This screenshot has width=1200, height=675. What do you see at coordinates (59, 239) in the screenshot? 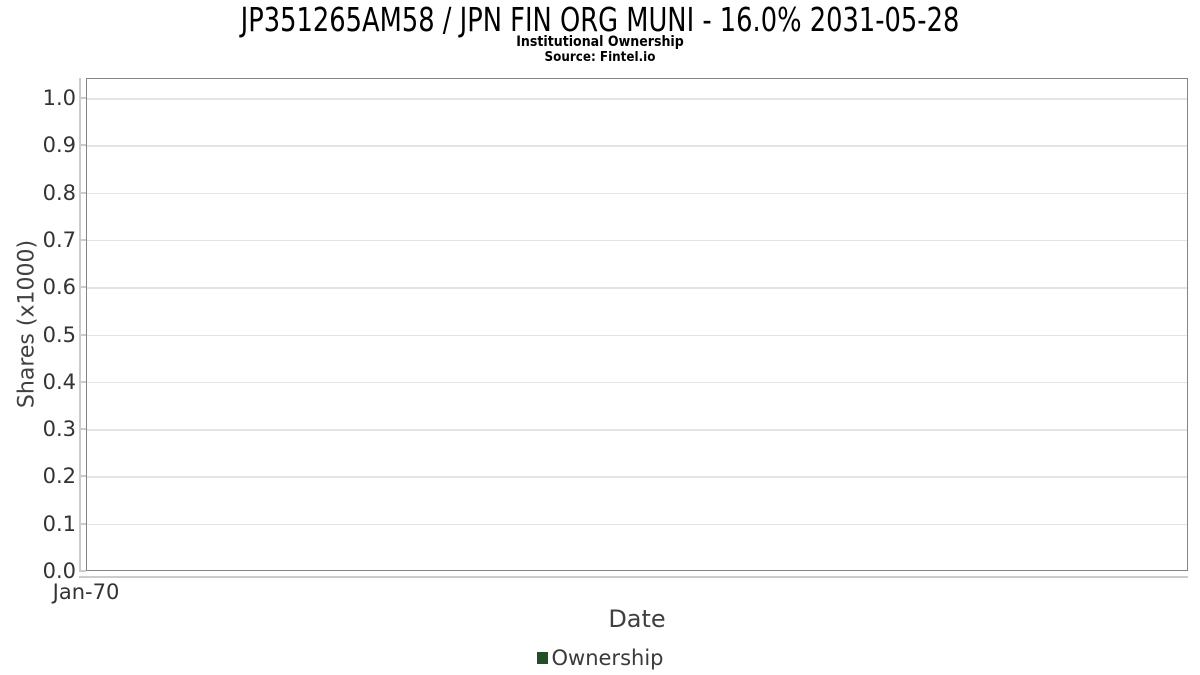
I see `y-tick-label: 0.7` at bounding box center [59, 239].